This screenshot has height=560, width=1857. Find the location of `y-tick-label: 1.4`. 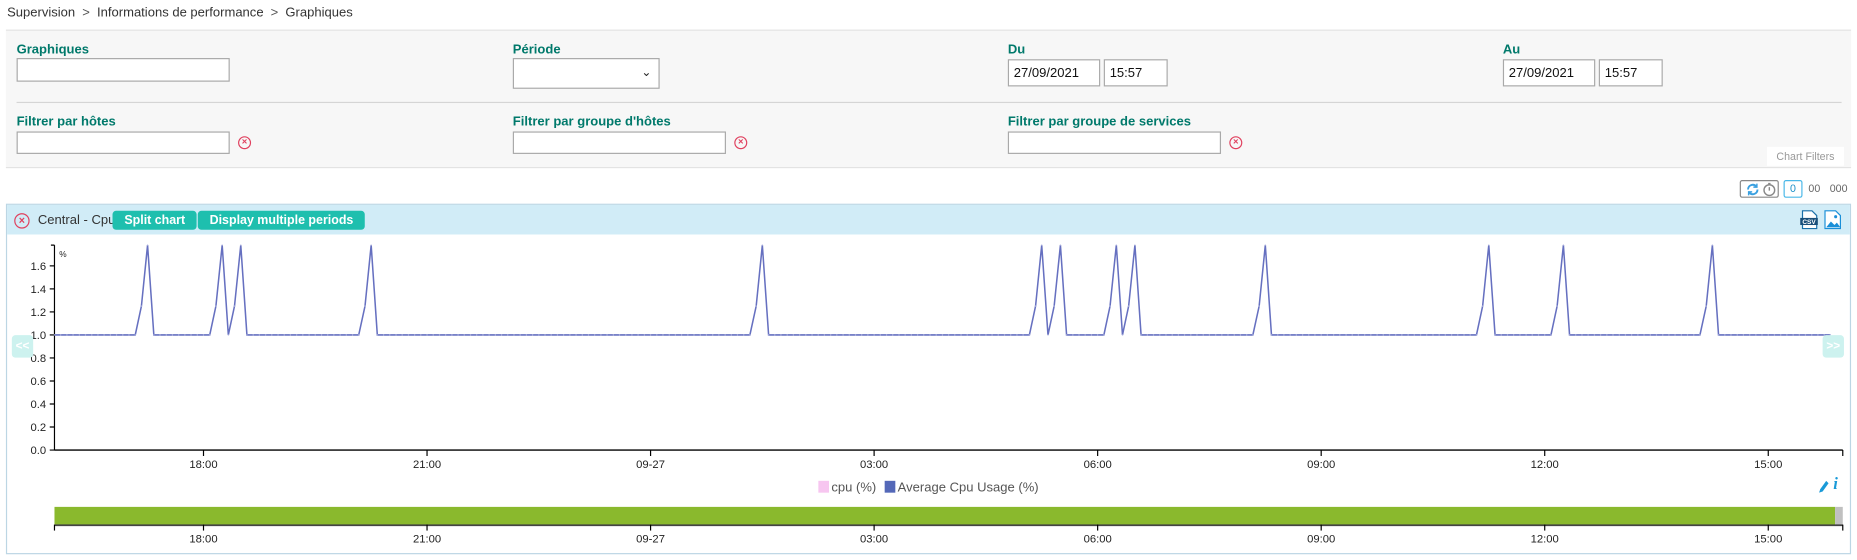

y-tick-label: 1.4 is located at coordinates (39, 290).